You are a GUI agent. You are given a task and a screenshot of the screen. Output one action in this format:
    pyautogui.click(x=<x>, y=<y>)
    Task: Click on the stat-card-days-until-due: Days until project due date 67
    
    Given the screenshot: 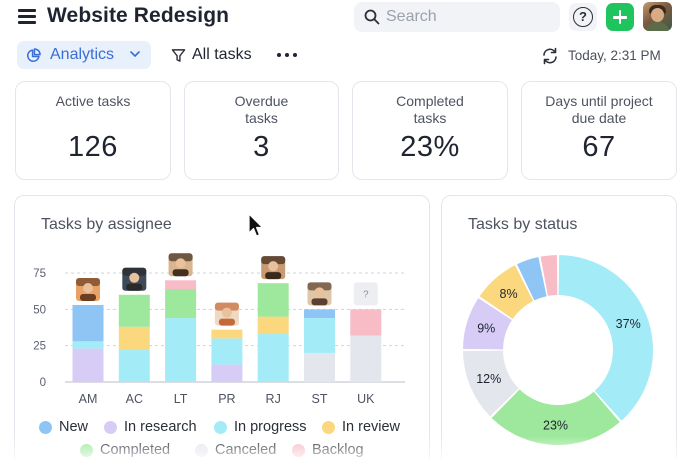 What is the action you would take?
    pyautogui.click(x=599, y=130)
    